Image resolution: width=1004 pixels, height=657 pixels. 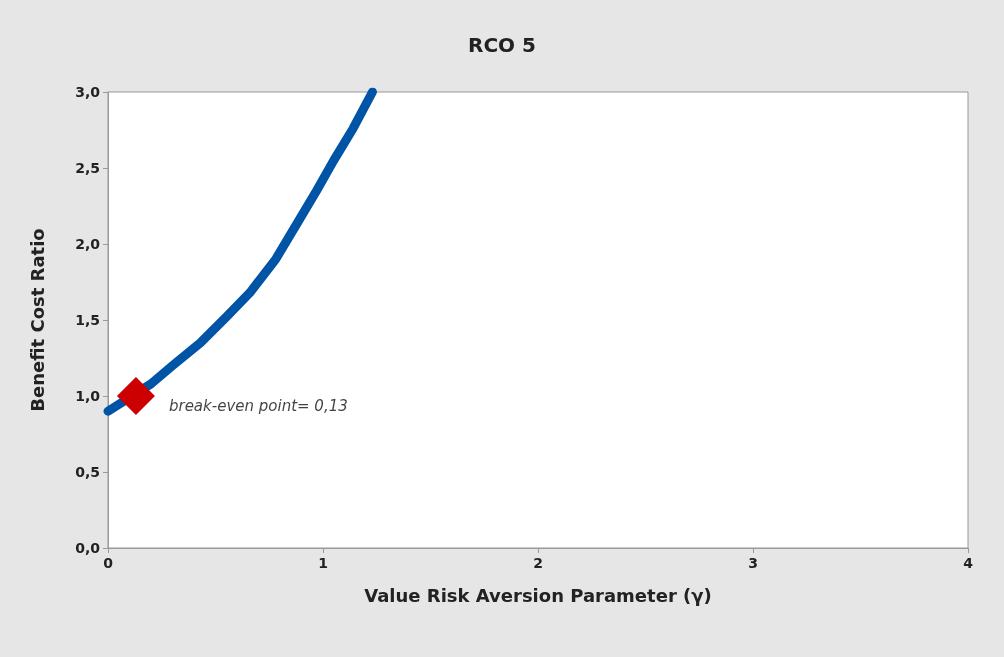 What do you see at coordinates (108, 563) in the screenshot?
I see `x-tick-label: 0` at bounding box center [108, 563].